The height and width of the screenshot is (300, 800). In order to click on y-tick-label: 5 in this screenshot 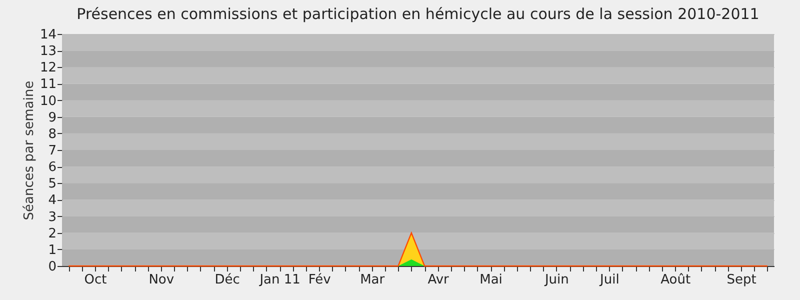, I will do `click(52, 184)`.